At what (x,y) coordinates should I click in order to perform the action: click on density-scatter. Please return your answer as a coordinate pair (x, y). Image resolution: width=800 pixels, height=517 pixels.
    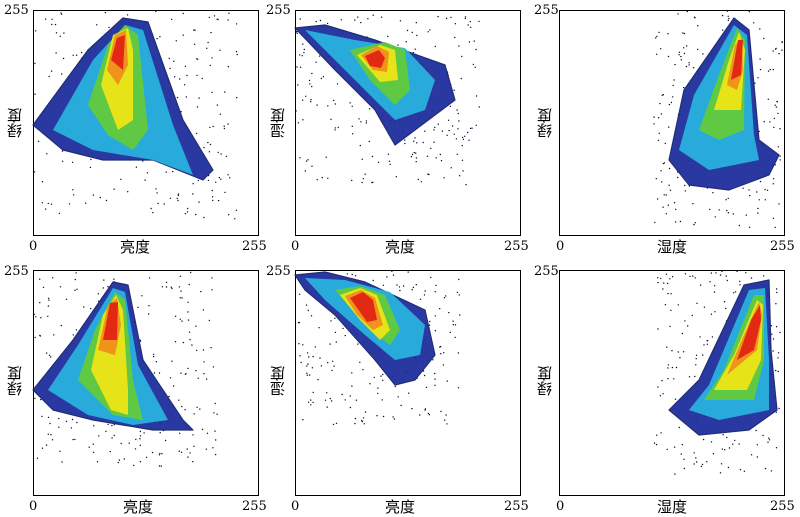
    Looking at the image, I should click on (125, 369).